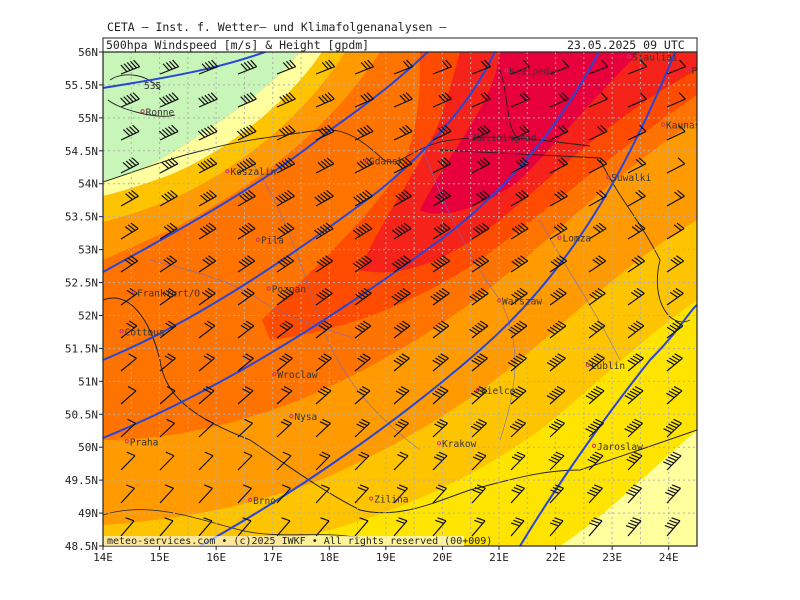 The image size is (800, 600). I want to click on city-label: Panevezys, so click(717, 71).